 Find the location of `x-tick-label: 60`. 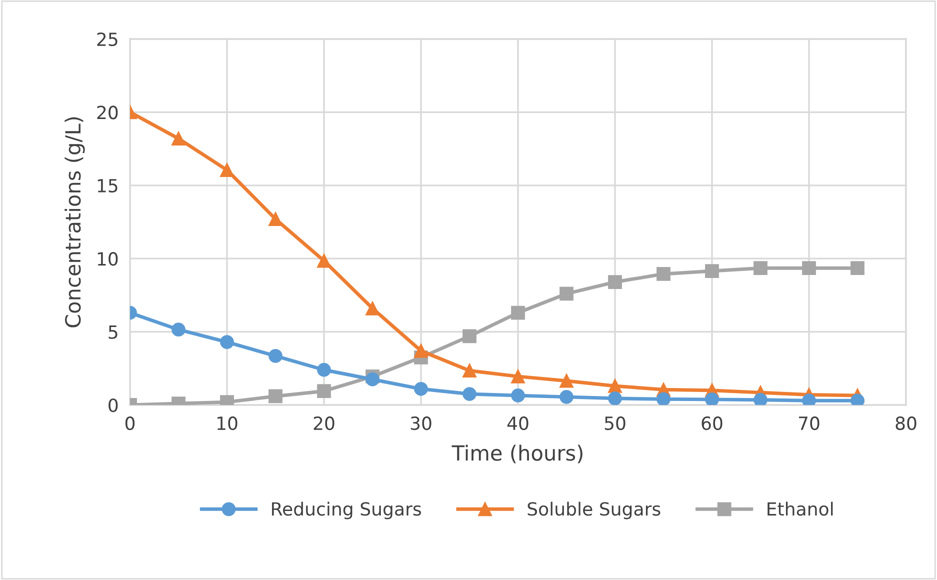

x-tick-label: 60 is located at coordinates (712, 423).